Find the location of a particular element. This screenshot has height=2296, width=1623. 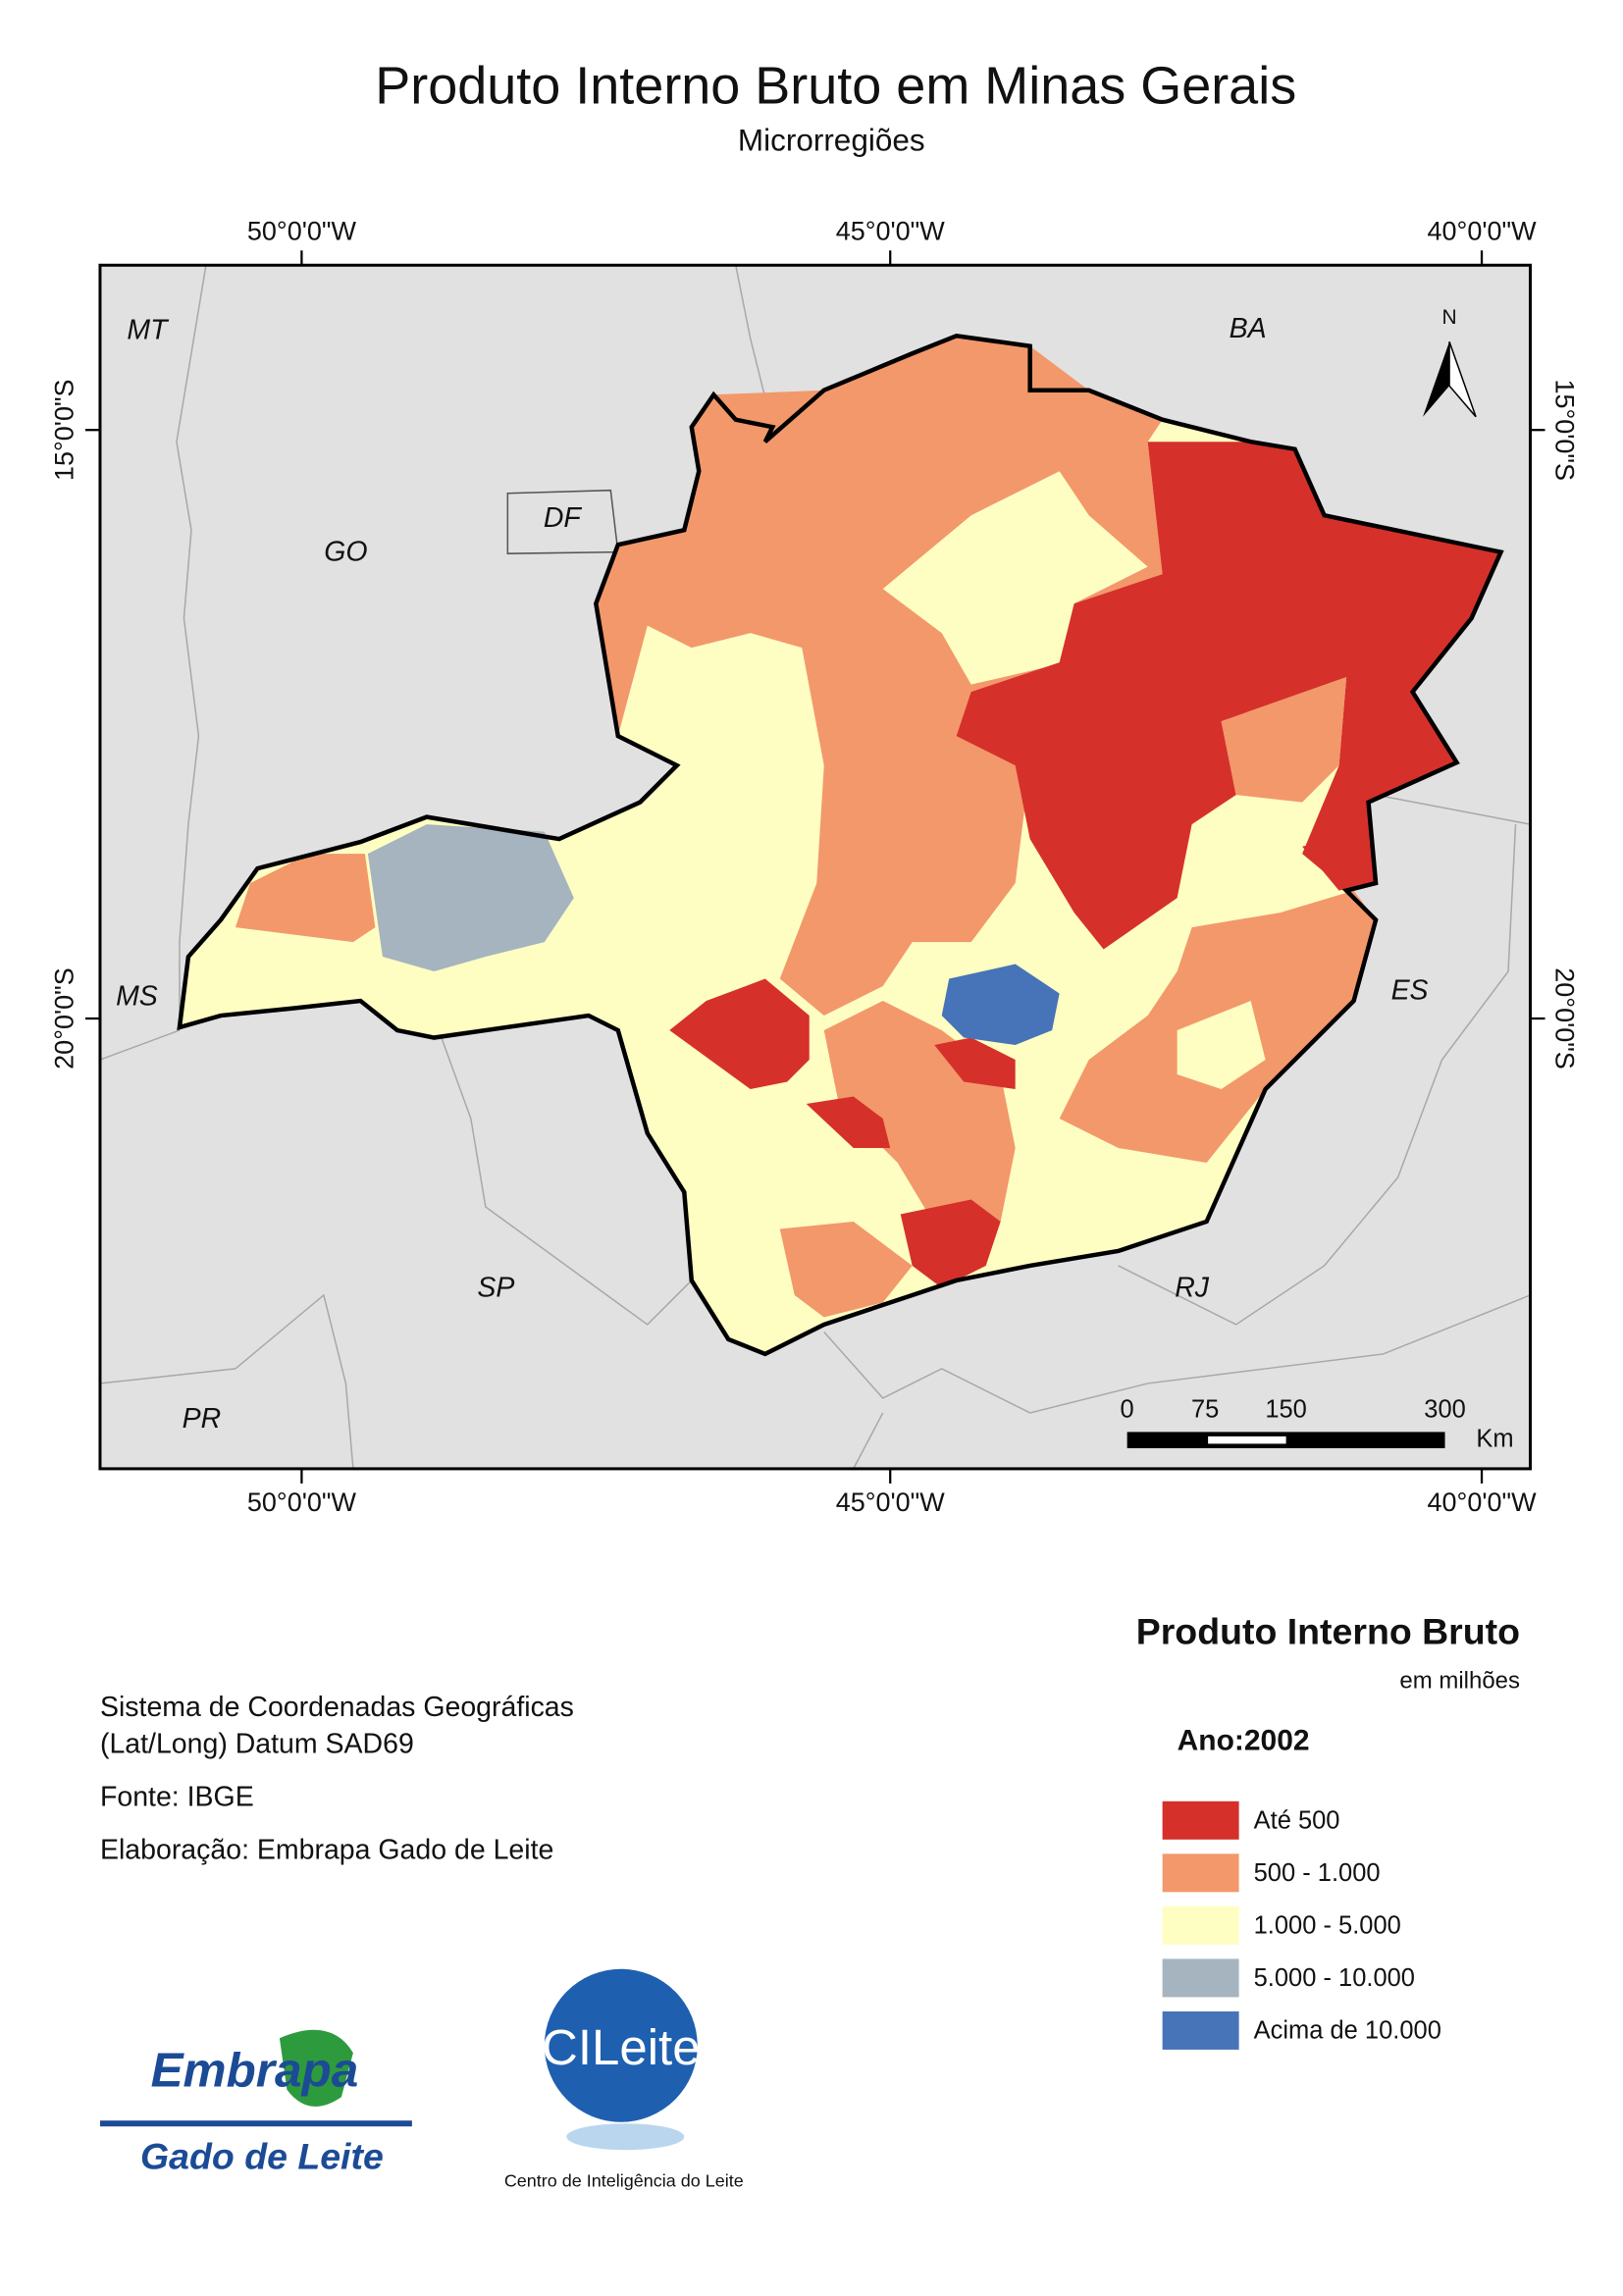

note: (Lat/Long) Datum SAD69 is located at coordinates (257, 1743).